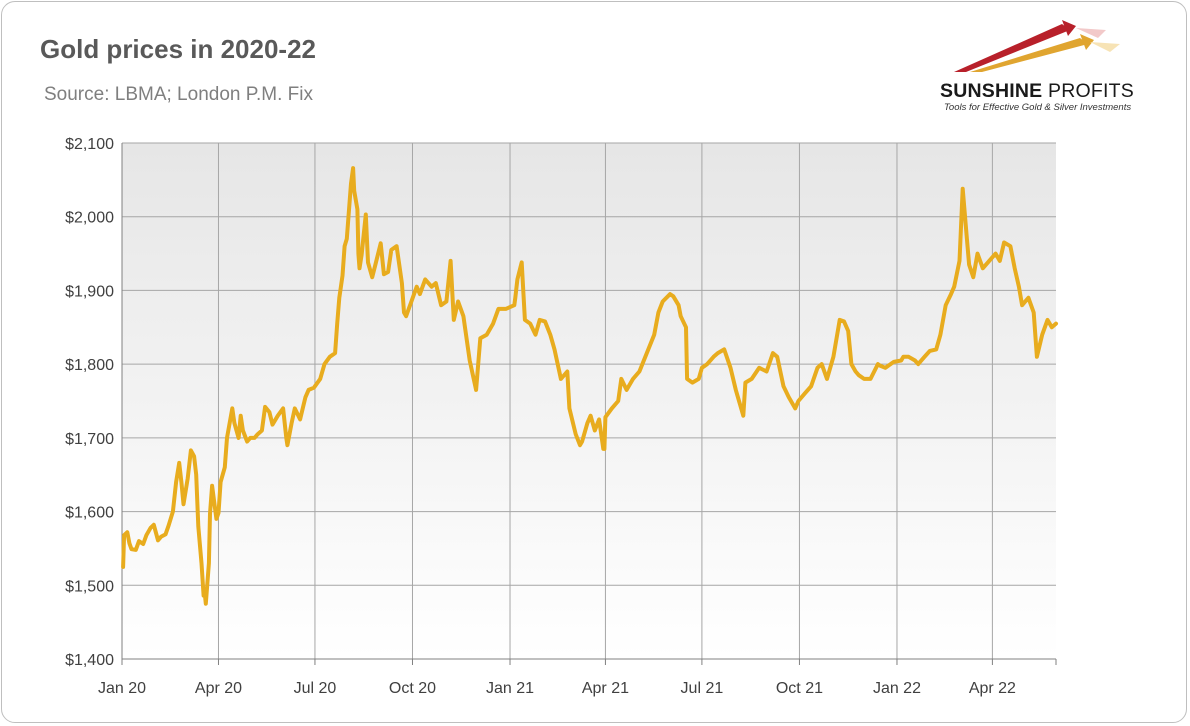 The image size is (1190, 726). I want to click on sunshine-profits-logo-mark, so click(1037, 46).